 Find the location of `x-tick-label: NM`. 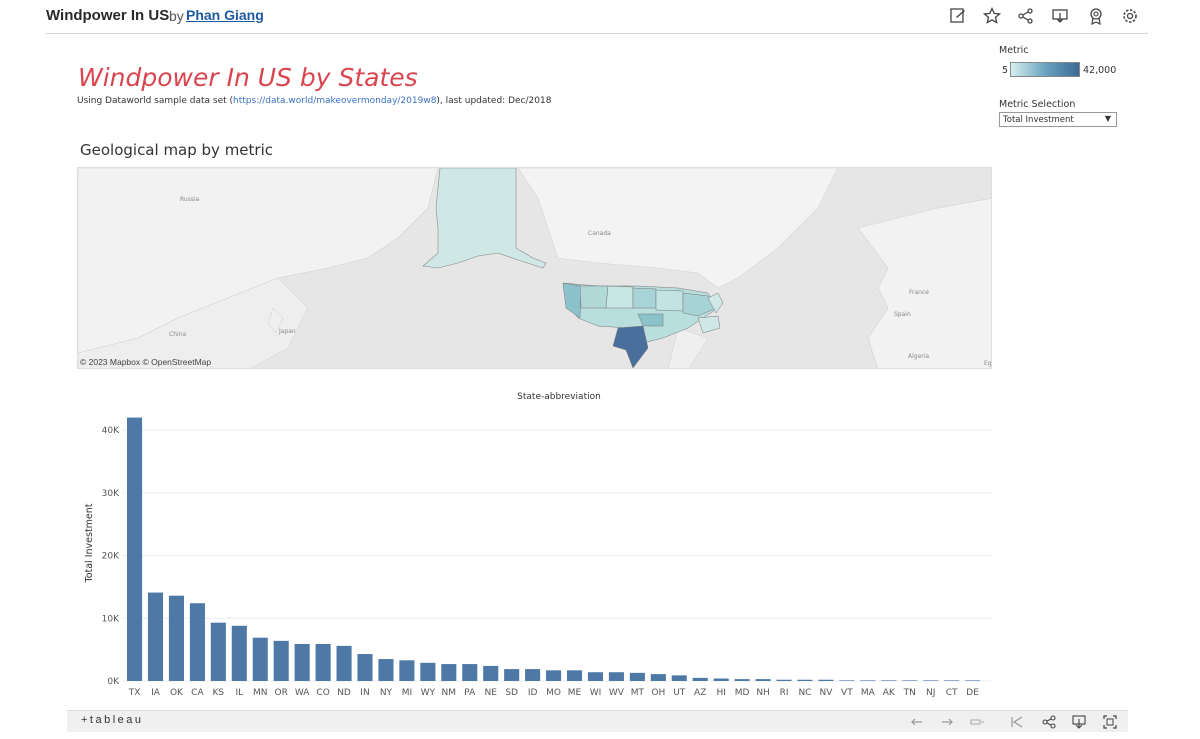

x-tick-label: NM is located at coordinates (449, 693).